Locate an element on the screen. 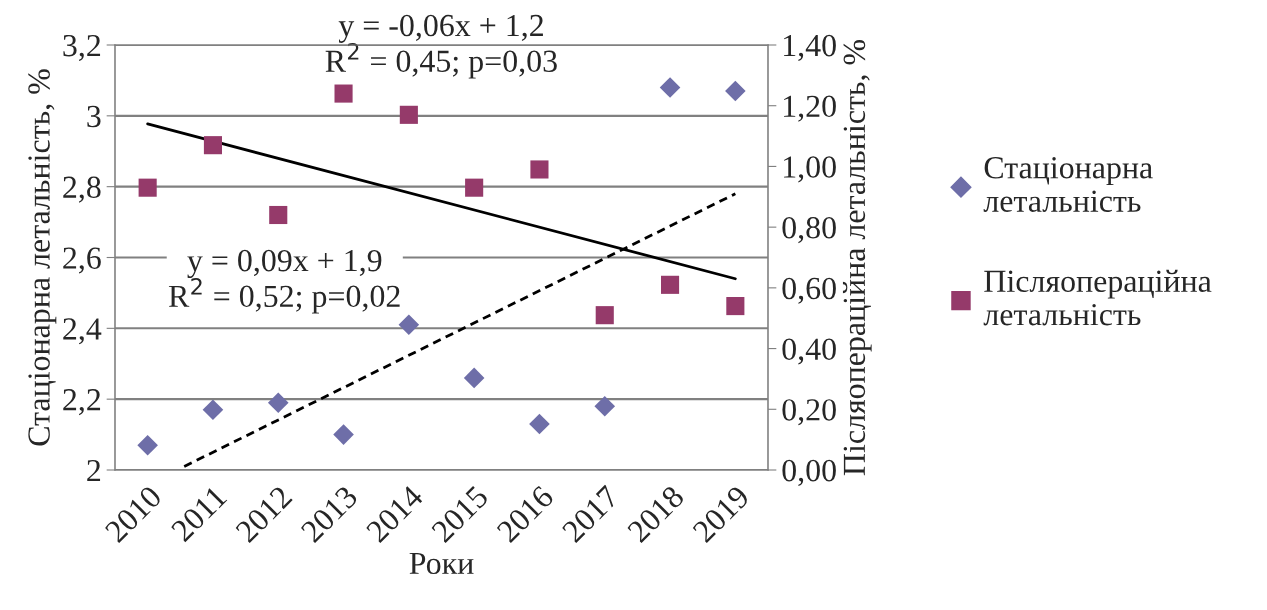 This screenshot has width=1267, height=610. y2-tick-label: 0,40 is located at coordinates (809, 351).